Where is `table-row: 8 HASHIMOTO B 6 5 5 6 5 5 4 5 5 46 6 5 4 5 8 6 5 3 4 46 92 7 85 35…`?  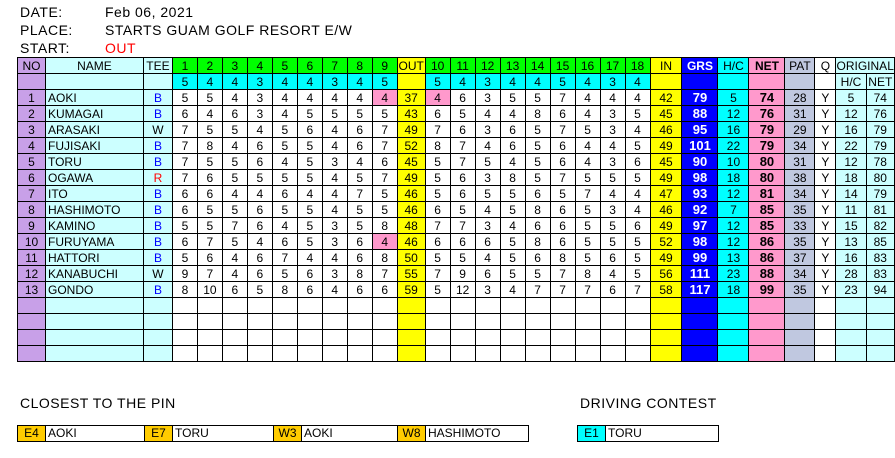
table-row: 8 HASHIMOTO B 6 5 5 6 5 5 4 5 5 46 6 5 4 5 8 6 5 3 4 46 92 7 85 35… is located at coordinates (456, 209).